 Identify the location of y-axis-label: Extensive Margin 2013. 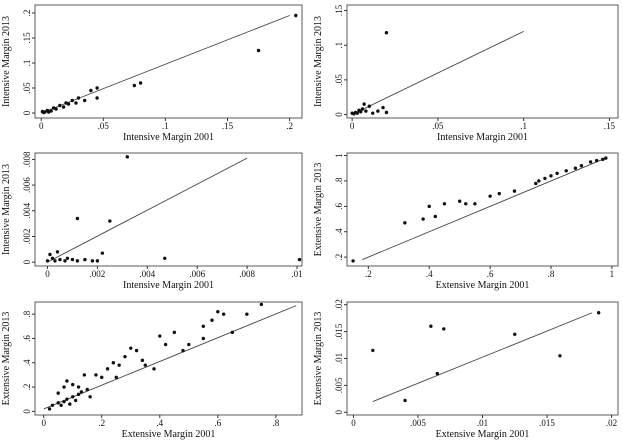
(6, 359).